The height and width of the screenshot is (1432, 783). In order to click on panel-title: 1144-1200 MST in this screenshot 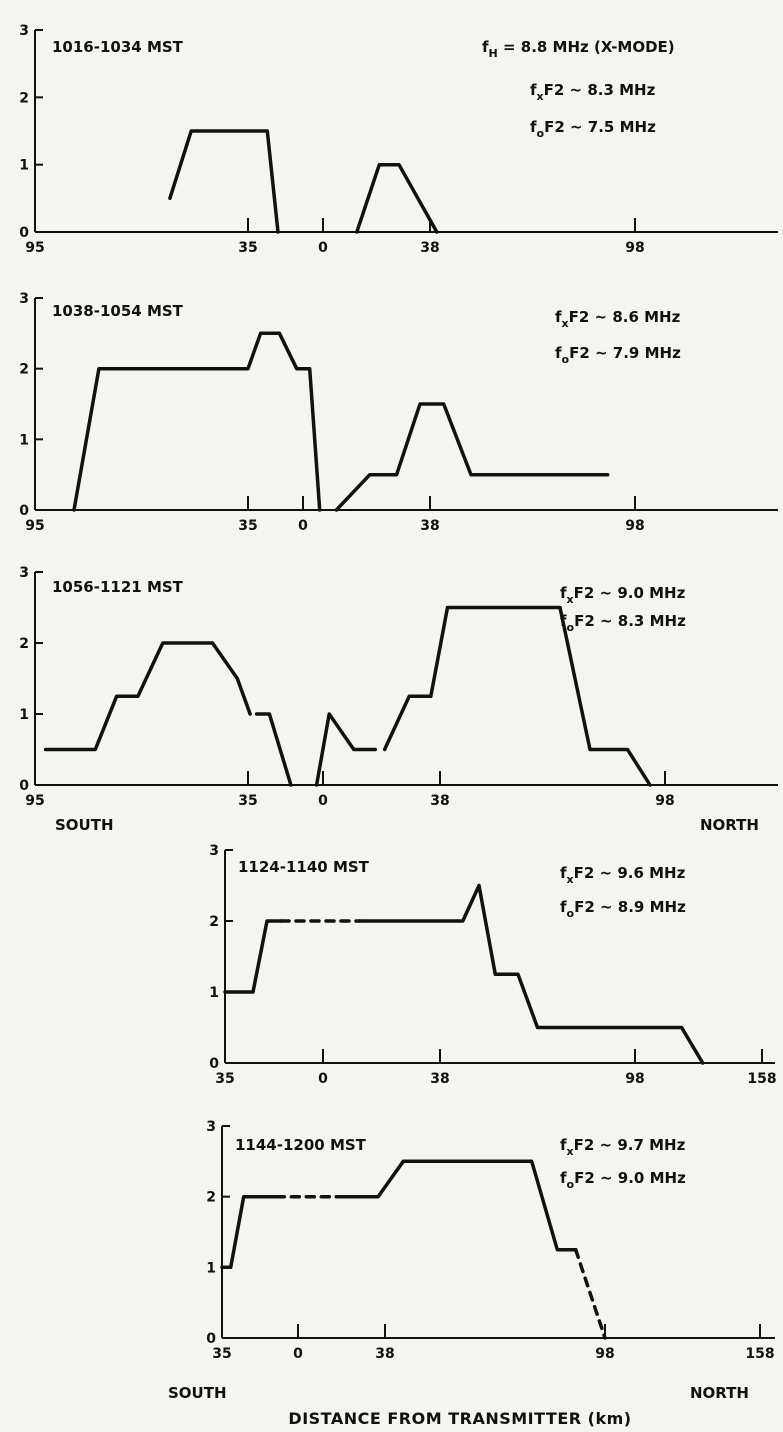, I will do `click(301, 1145)`.